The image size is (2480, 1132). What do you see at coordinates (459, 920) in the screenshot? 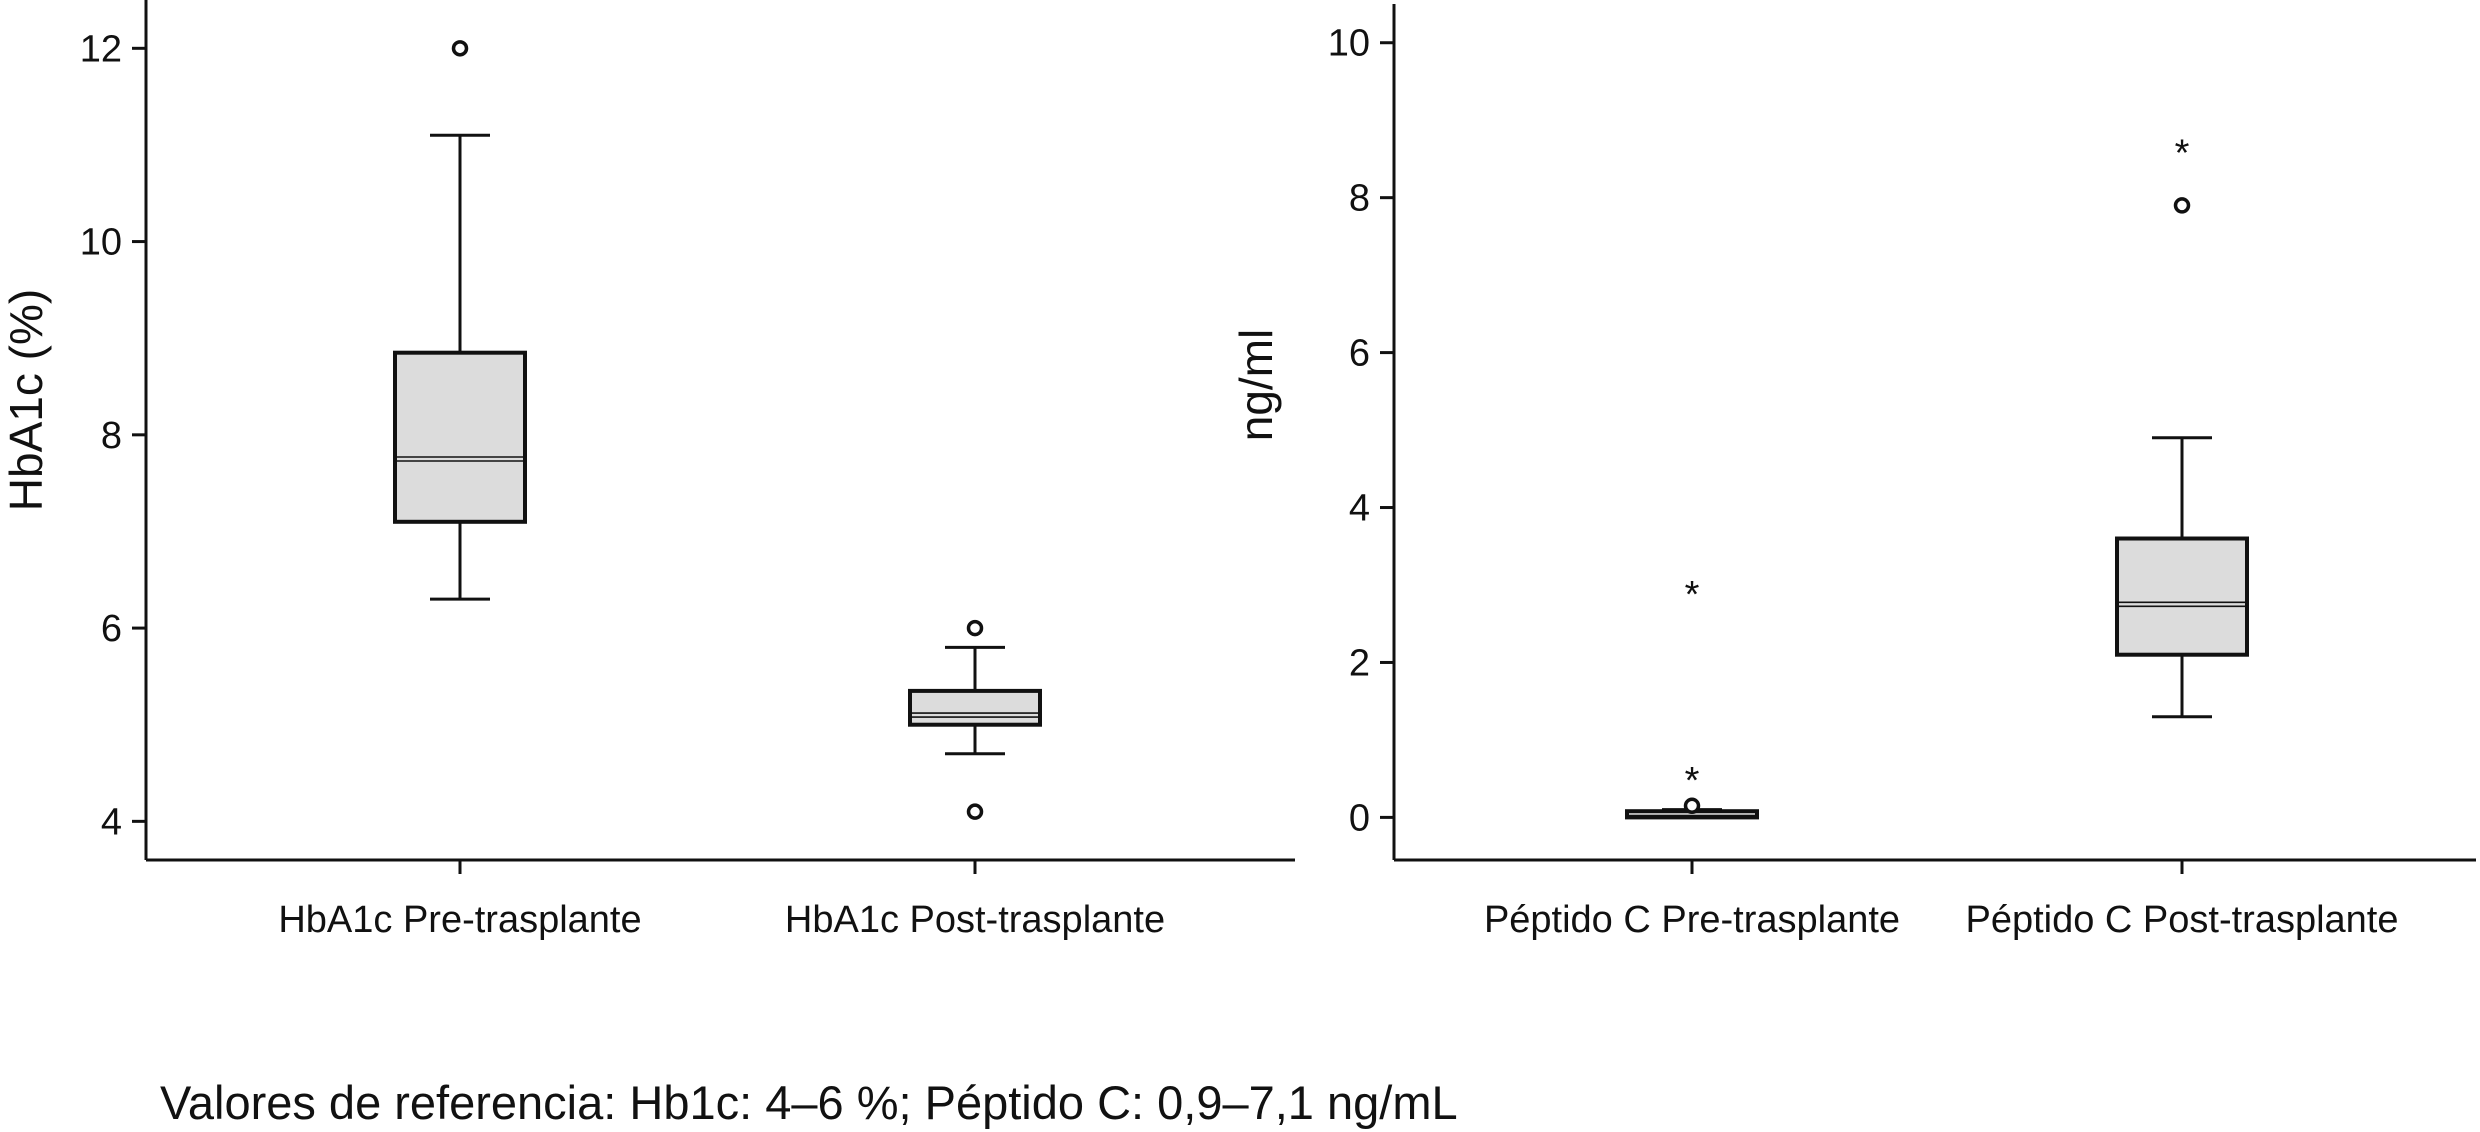
I see `category-label: HbA1c Pre-trasplante` at bounding box center [459, 920].